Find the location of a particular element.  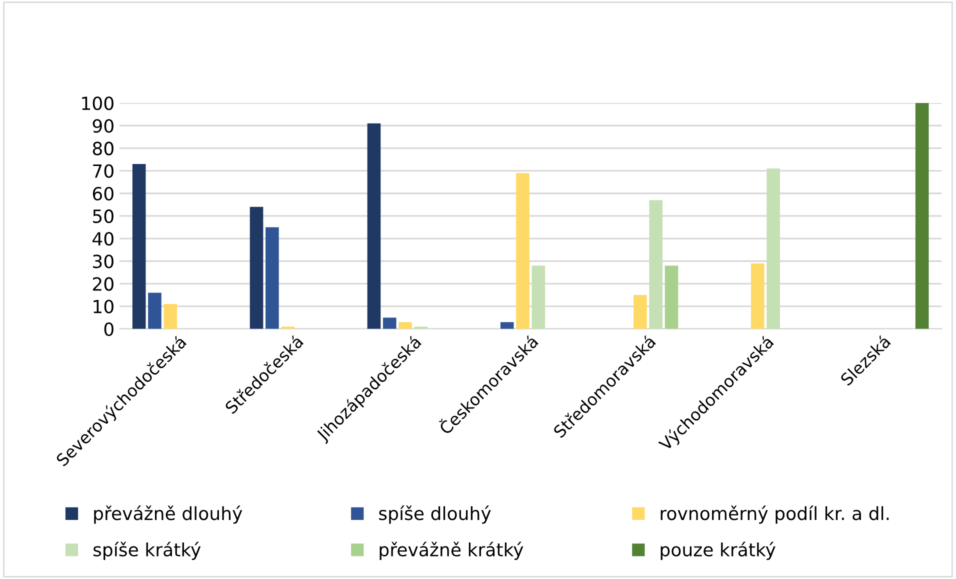

legend-label: spíše dlouhý is located at coordinates (435, 515).